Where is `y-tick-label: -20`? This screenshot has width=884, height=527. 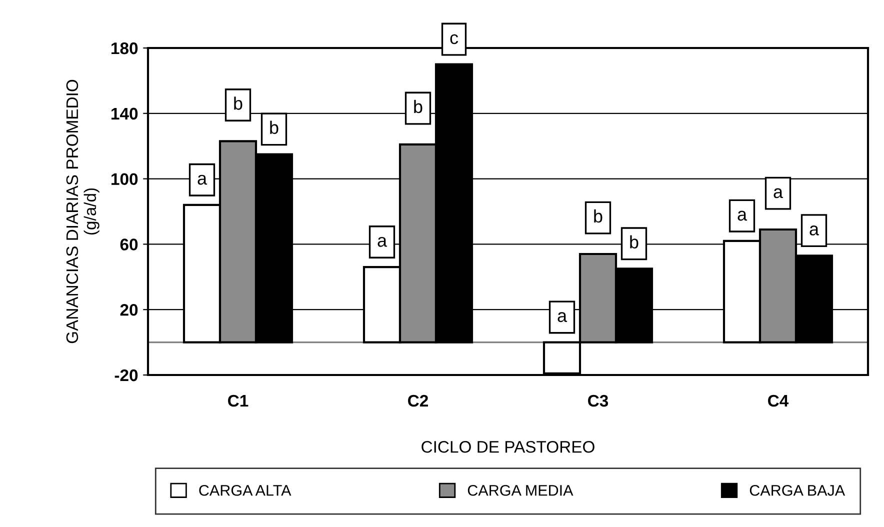 y-tick-label: -20 is located at coordinates (126, 375).